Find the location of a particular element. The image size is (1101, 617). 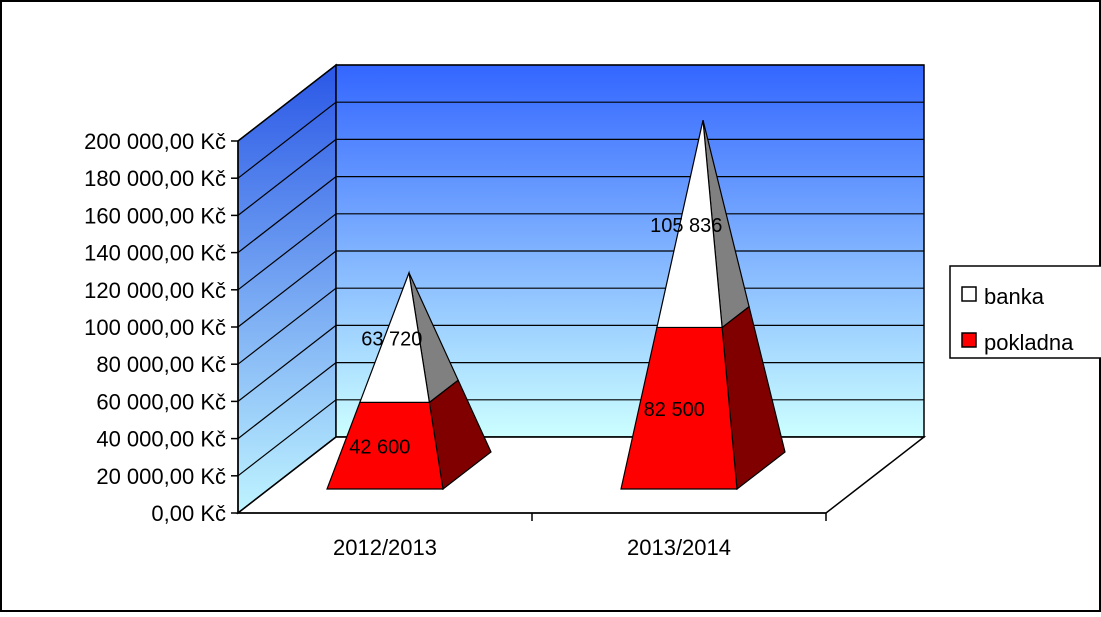

pyramid-2013/2014 is located at coordinates (703, 305).